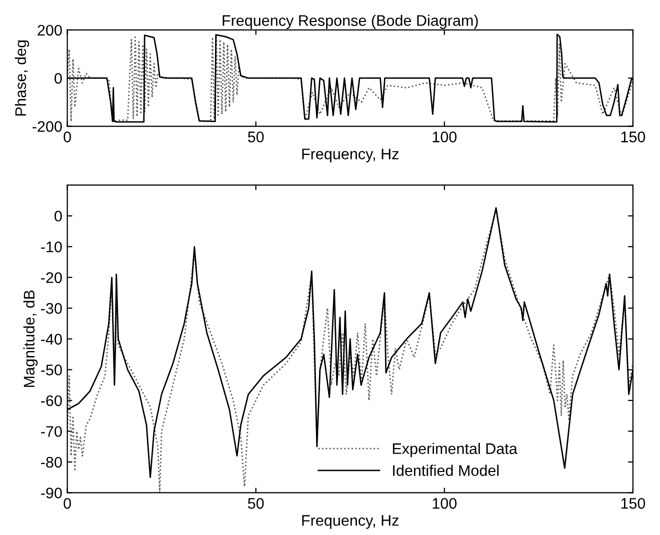 Image resolution: width=660 pixels, height=535 pixels. What do you see at coordinates (51, 431) in the screenshot?
I see `y-tick-label: -70` at bounding box center [51, 431].